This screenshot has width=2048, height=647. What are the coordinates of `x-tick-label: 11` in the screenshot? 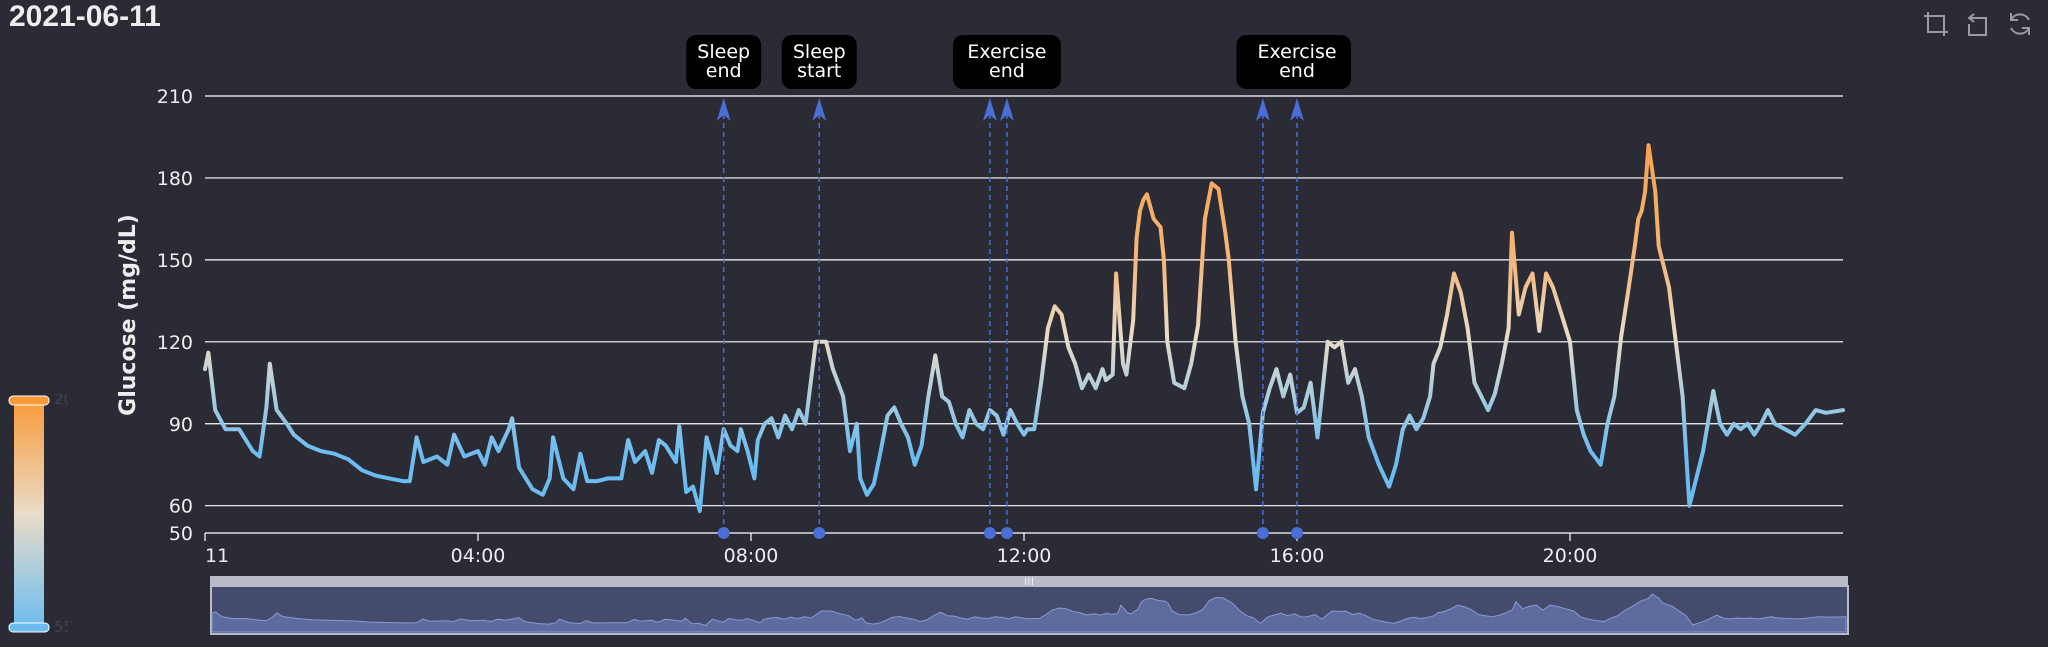 It's located at (217, 556).